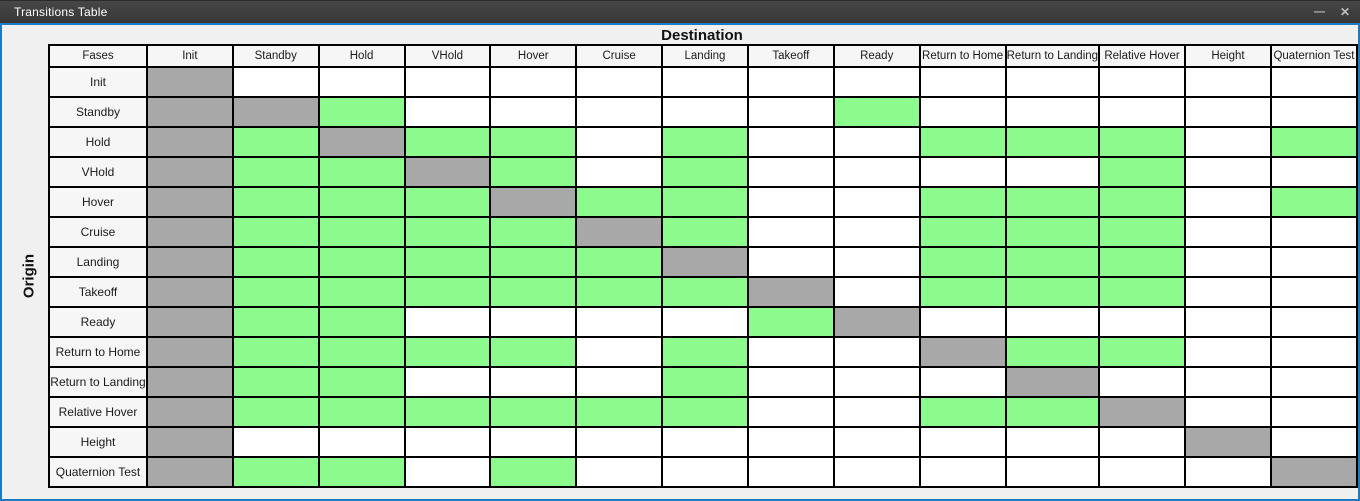  I want to click on cell-vhold-hover, so click(533, 172).